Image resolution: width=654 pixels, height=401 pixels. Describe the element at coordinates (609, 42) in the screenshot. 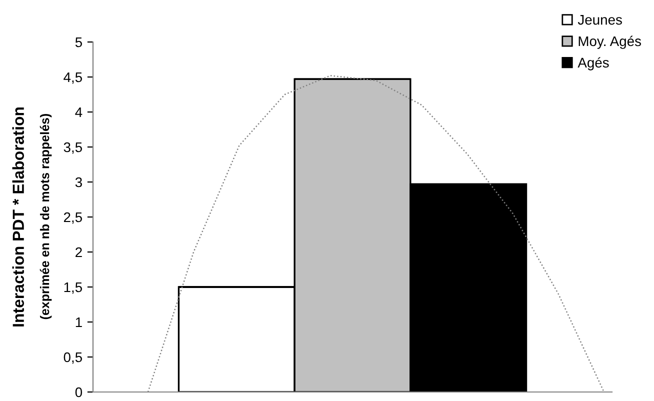

I see `legend-label: Moy. Agés` at that location.